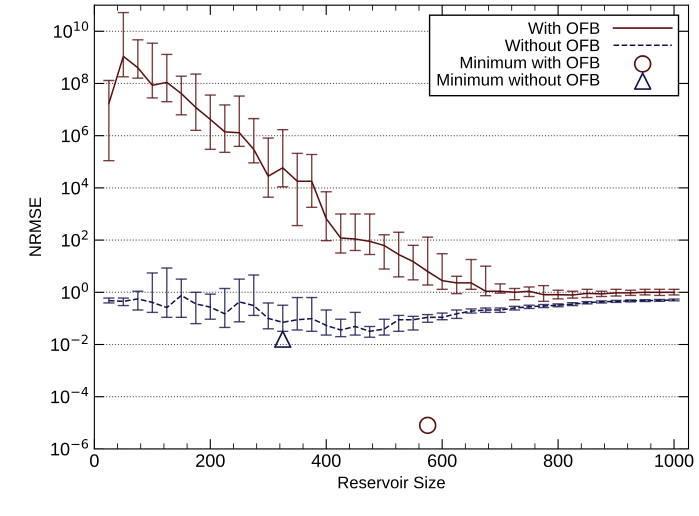 This screenshot has height=516, width=699. Describe the element at coordinates (75, 186) in the screenshot. I see `y-tick-label: 10$^{4}$` at that location.